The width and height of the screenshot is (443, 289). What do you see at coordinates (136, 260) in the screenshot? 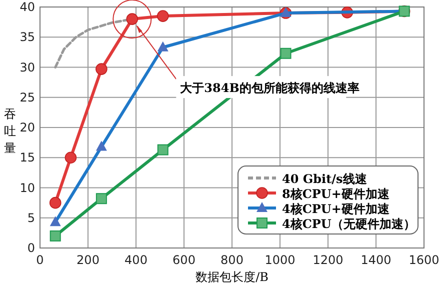
I see `x-tick-label: 400` at bounding box center [136, 260].